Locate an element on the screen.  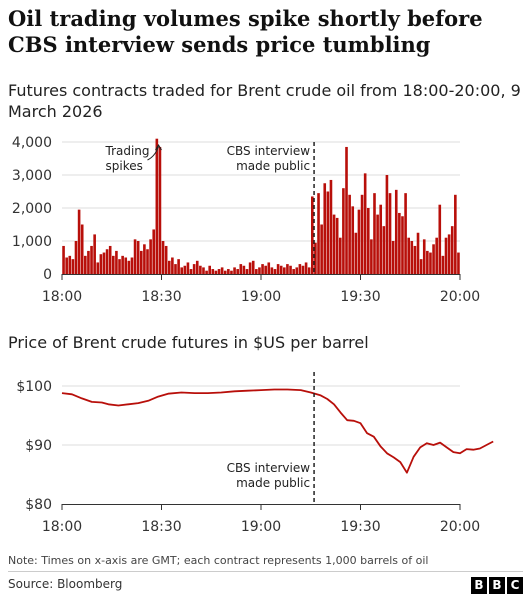
x-tick-label: 20:00 is located at coordinates (460, 297).